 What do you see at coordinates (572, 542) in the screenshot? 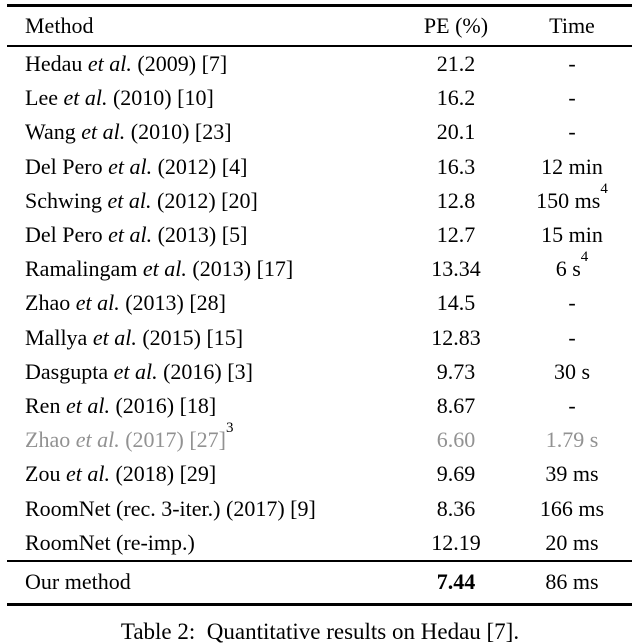
I see `time-cell: 20 ms` at bounding box center [572, 542].